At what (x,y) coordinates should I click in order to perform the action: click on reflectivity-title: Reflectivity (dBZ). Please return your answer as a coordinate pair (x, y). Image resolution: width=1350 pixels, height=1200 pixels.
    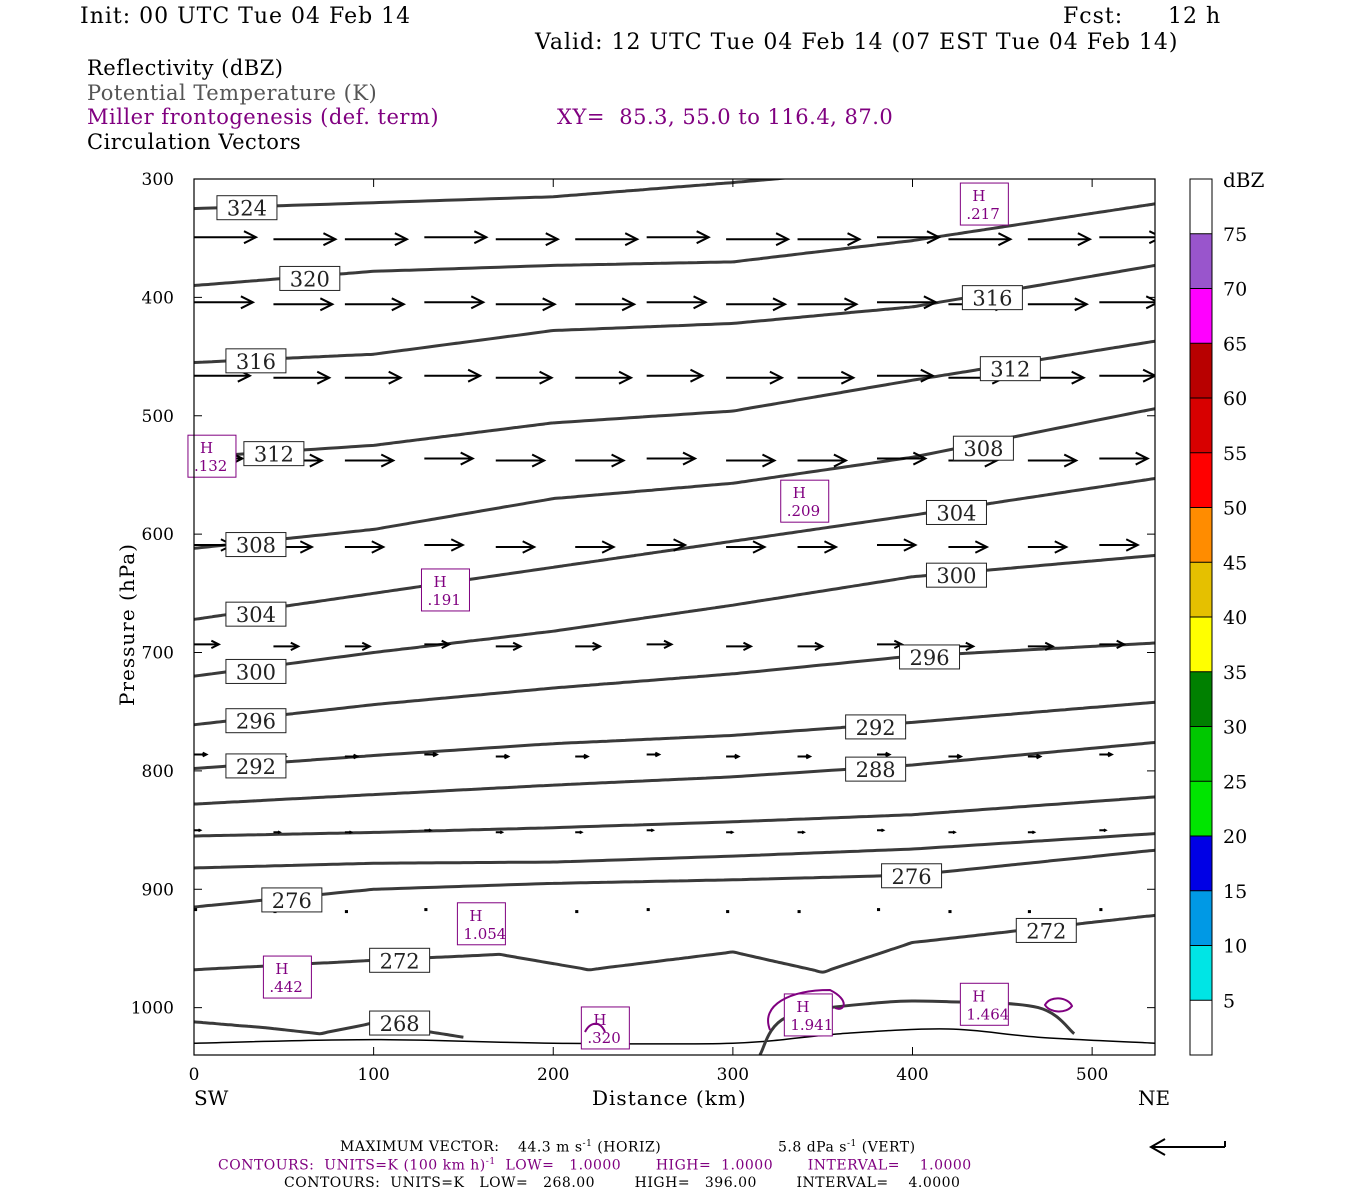
    Looking at the image, I should click on (185, 68).